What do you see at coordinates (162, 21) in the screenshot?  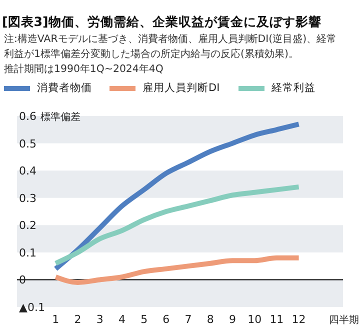 I see `chart-title: [図表3]物価、労働需給、企業収益が賃金に及ぼす影響` at bounding box center [162, 21].